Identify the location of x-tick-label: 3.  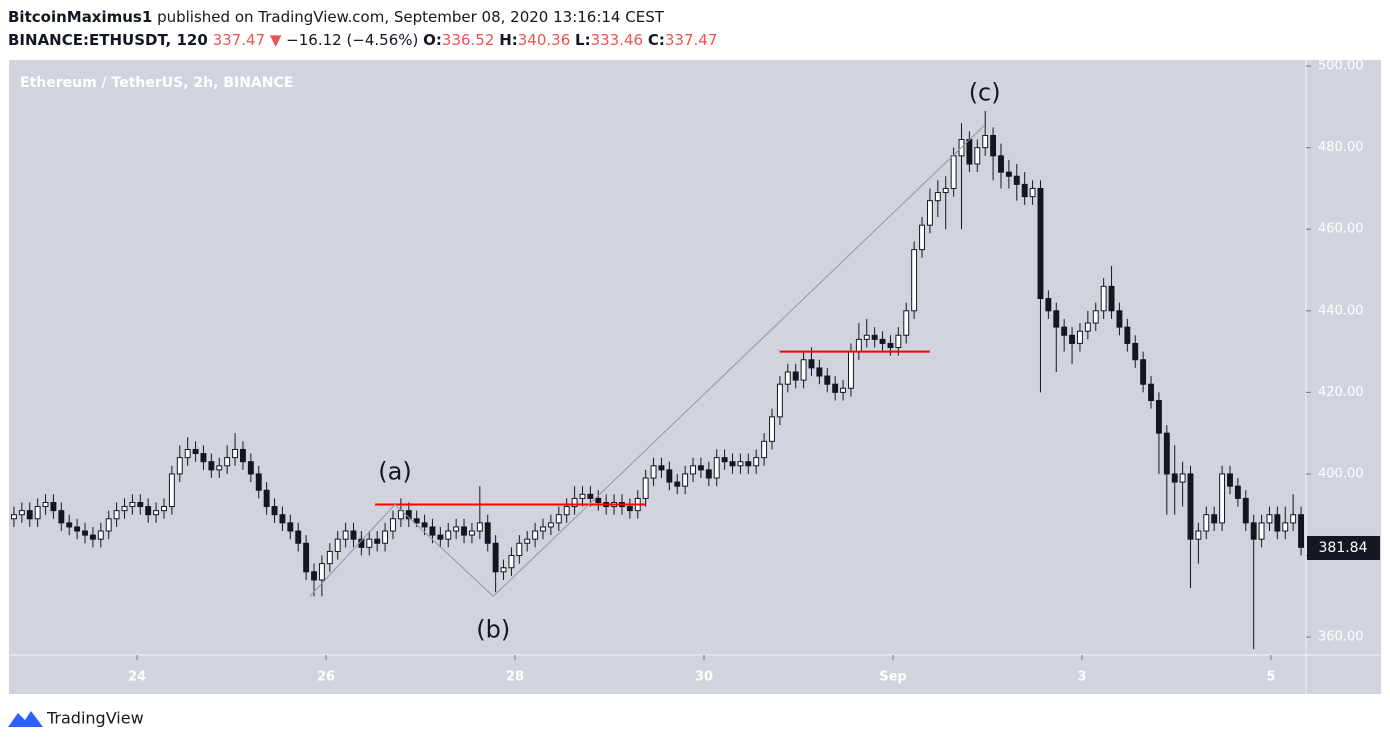
(1081, 677).